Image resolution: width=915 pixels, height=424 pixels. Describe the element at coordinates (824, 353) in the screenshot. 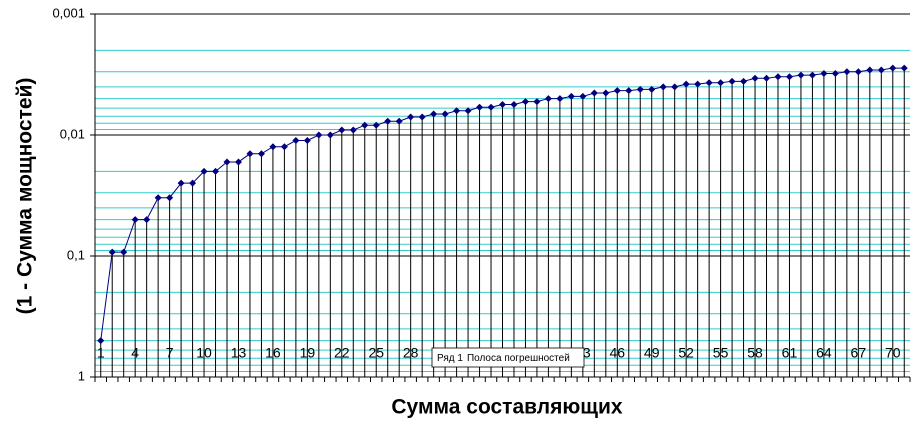

I see `x-tick-label: 64` at that location.